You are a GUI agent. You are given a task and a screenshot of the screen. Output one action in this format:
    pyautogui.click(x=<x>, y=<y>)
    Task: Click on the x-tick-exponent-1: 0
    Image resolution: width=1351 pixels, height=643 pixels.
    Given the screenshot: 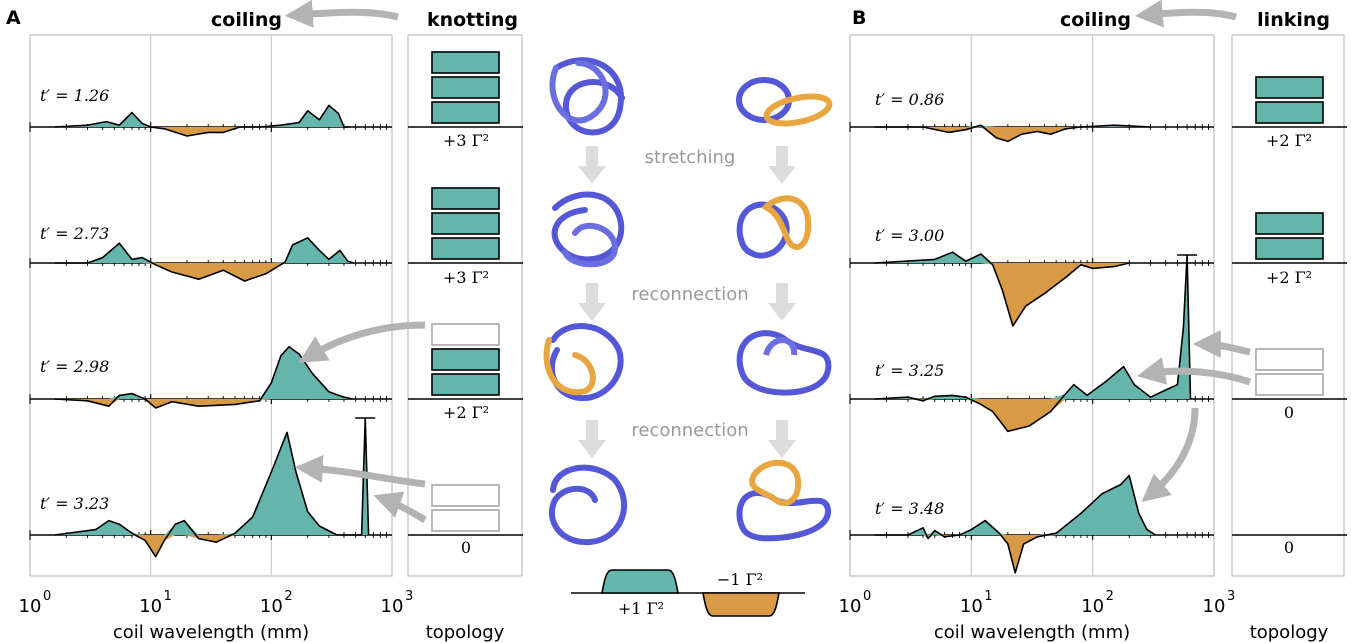 What is the action you would take?
    pyautogui.click(x=47, y=596)
    